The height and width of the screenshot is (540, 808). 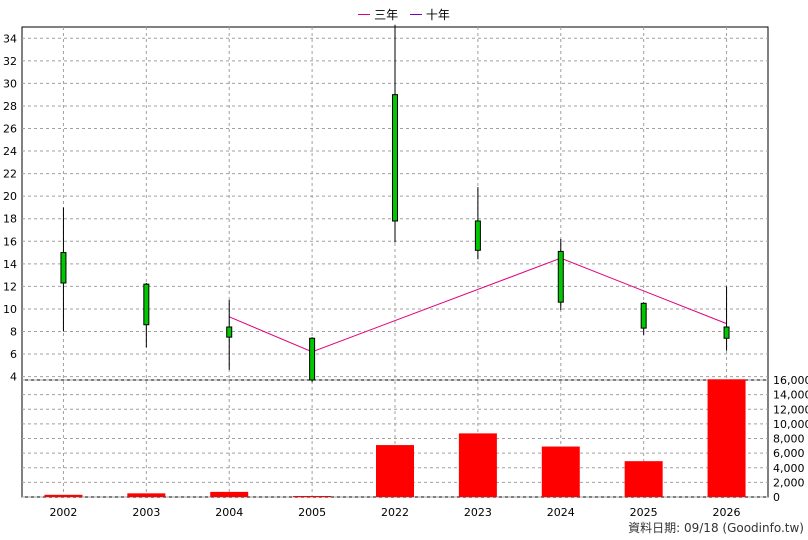 I want to click on legend-swatch-ma10, so click(x=415, y=14).